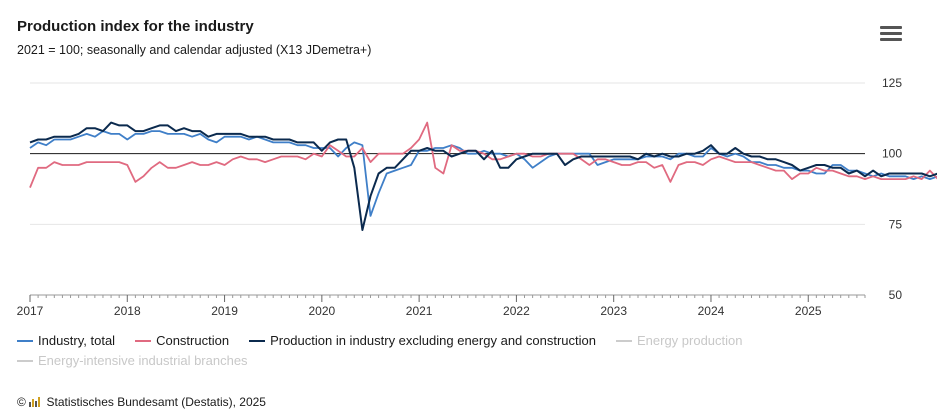 The height and width of the screenshot is (418, 937). Describe the element at coordinates (891, 35) in the screenshot. I see `hamburger-menu-icon` at that location.